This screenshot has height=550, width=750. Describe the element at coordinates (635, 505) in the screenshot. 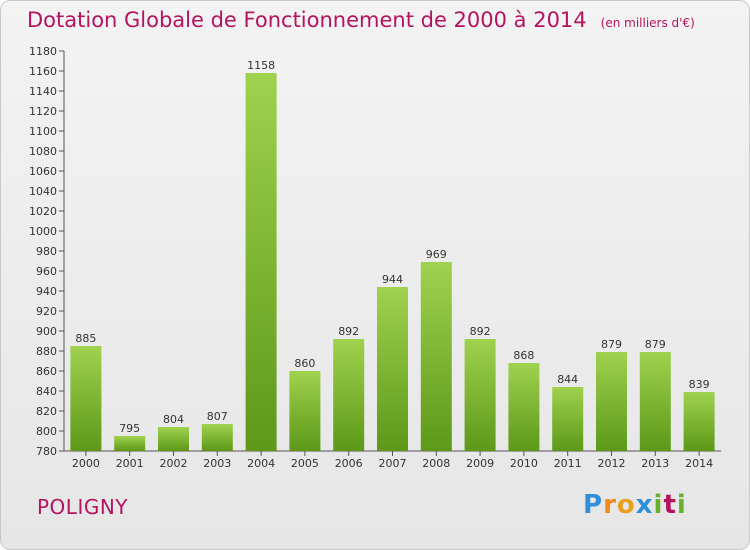

I see `proxiti-logo: Proxiti` at that location.